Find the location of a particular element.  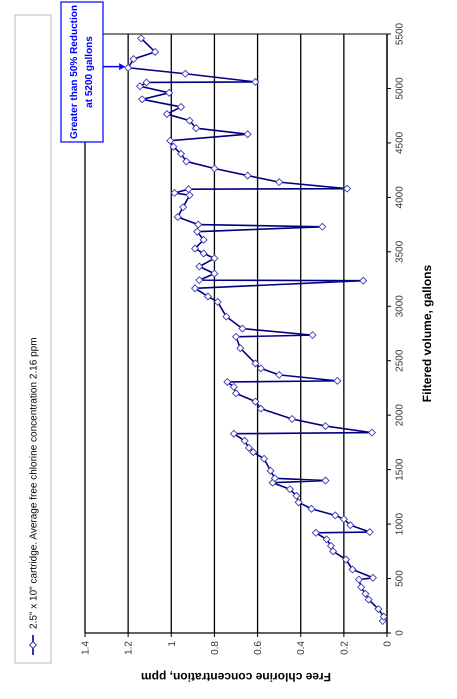

annotation: Greater than 50% Reduction at 5200 gallons is located at coordinates (82, 72).